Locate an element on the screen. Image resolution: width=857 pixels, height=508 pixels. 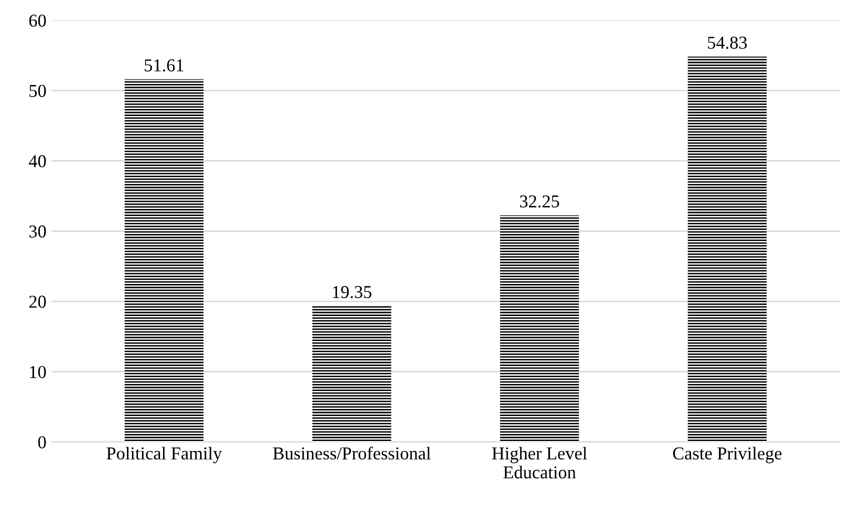
y-tick-label: 60 is located at coordinates (37, 20).